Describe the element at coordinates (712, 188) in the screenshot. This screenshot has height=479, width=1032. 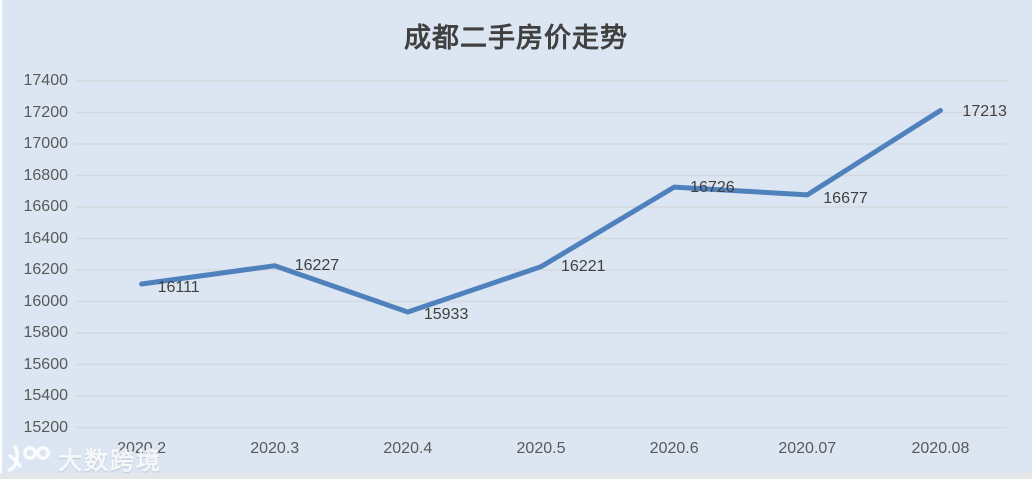
I see `data-point-label: 16726` at that location.